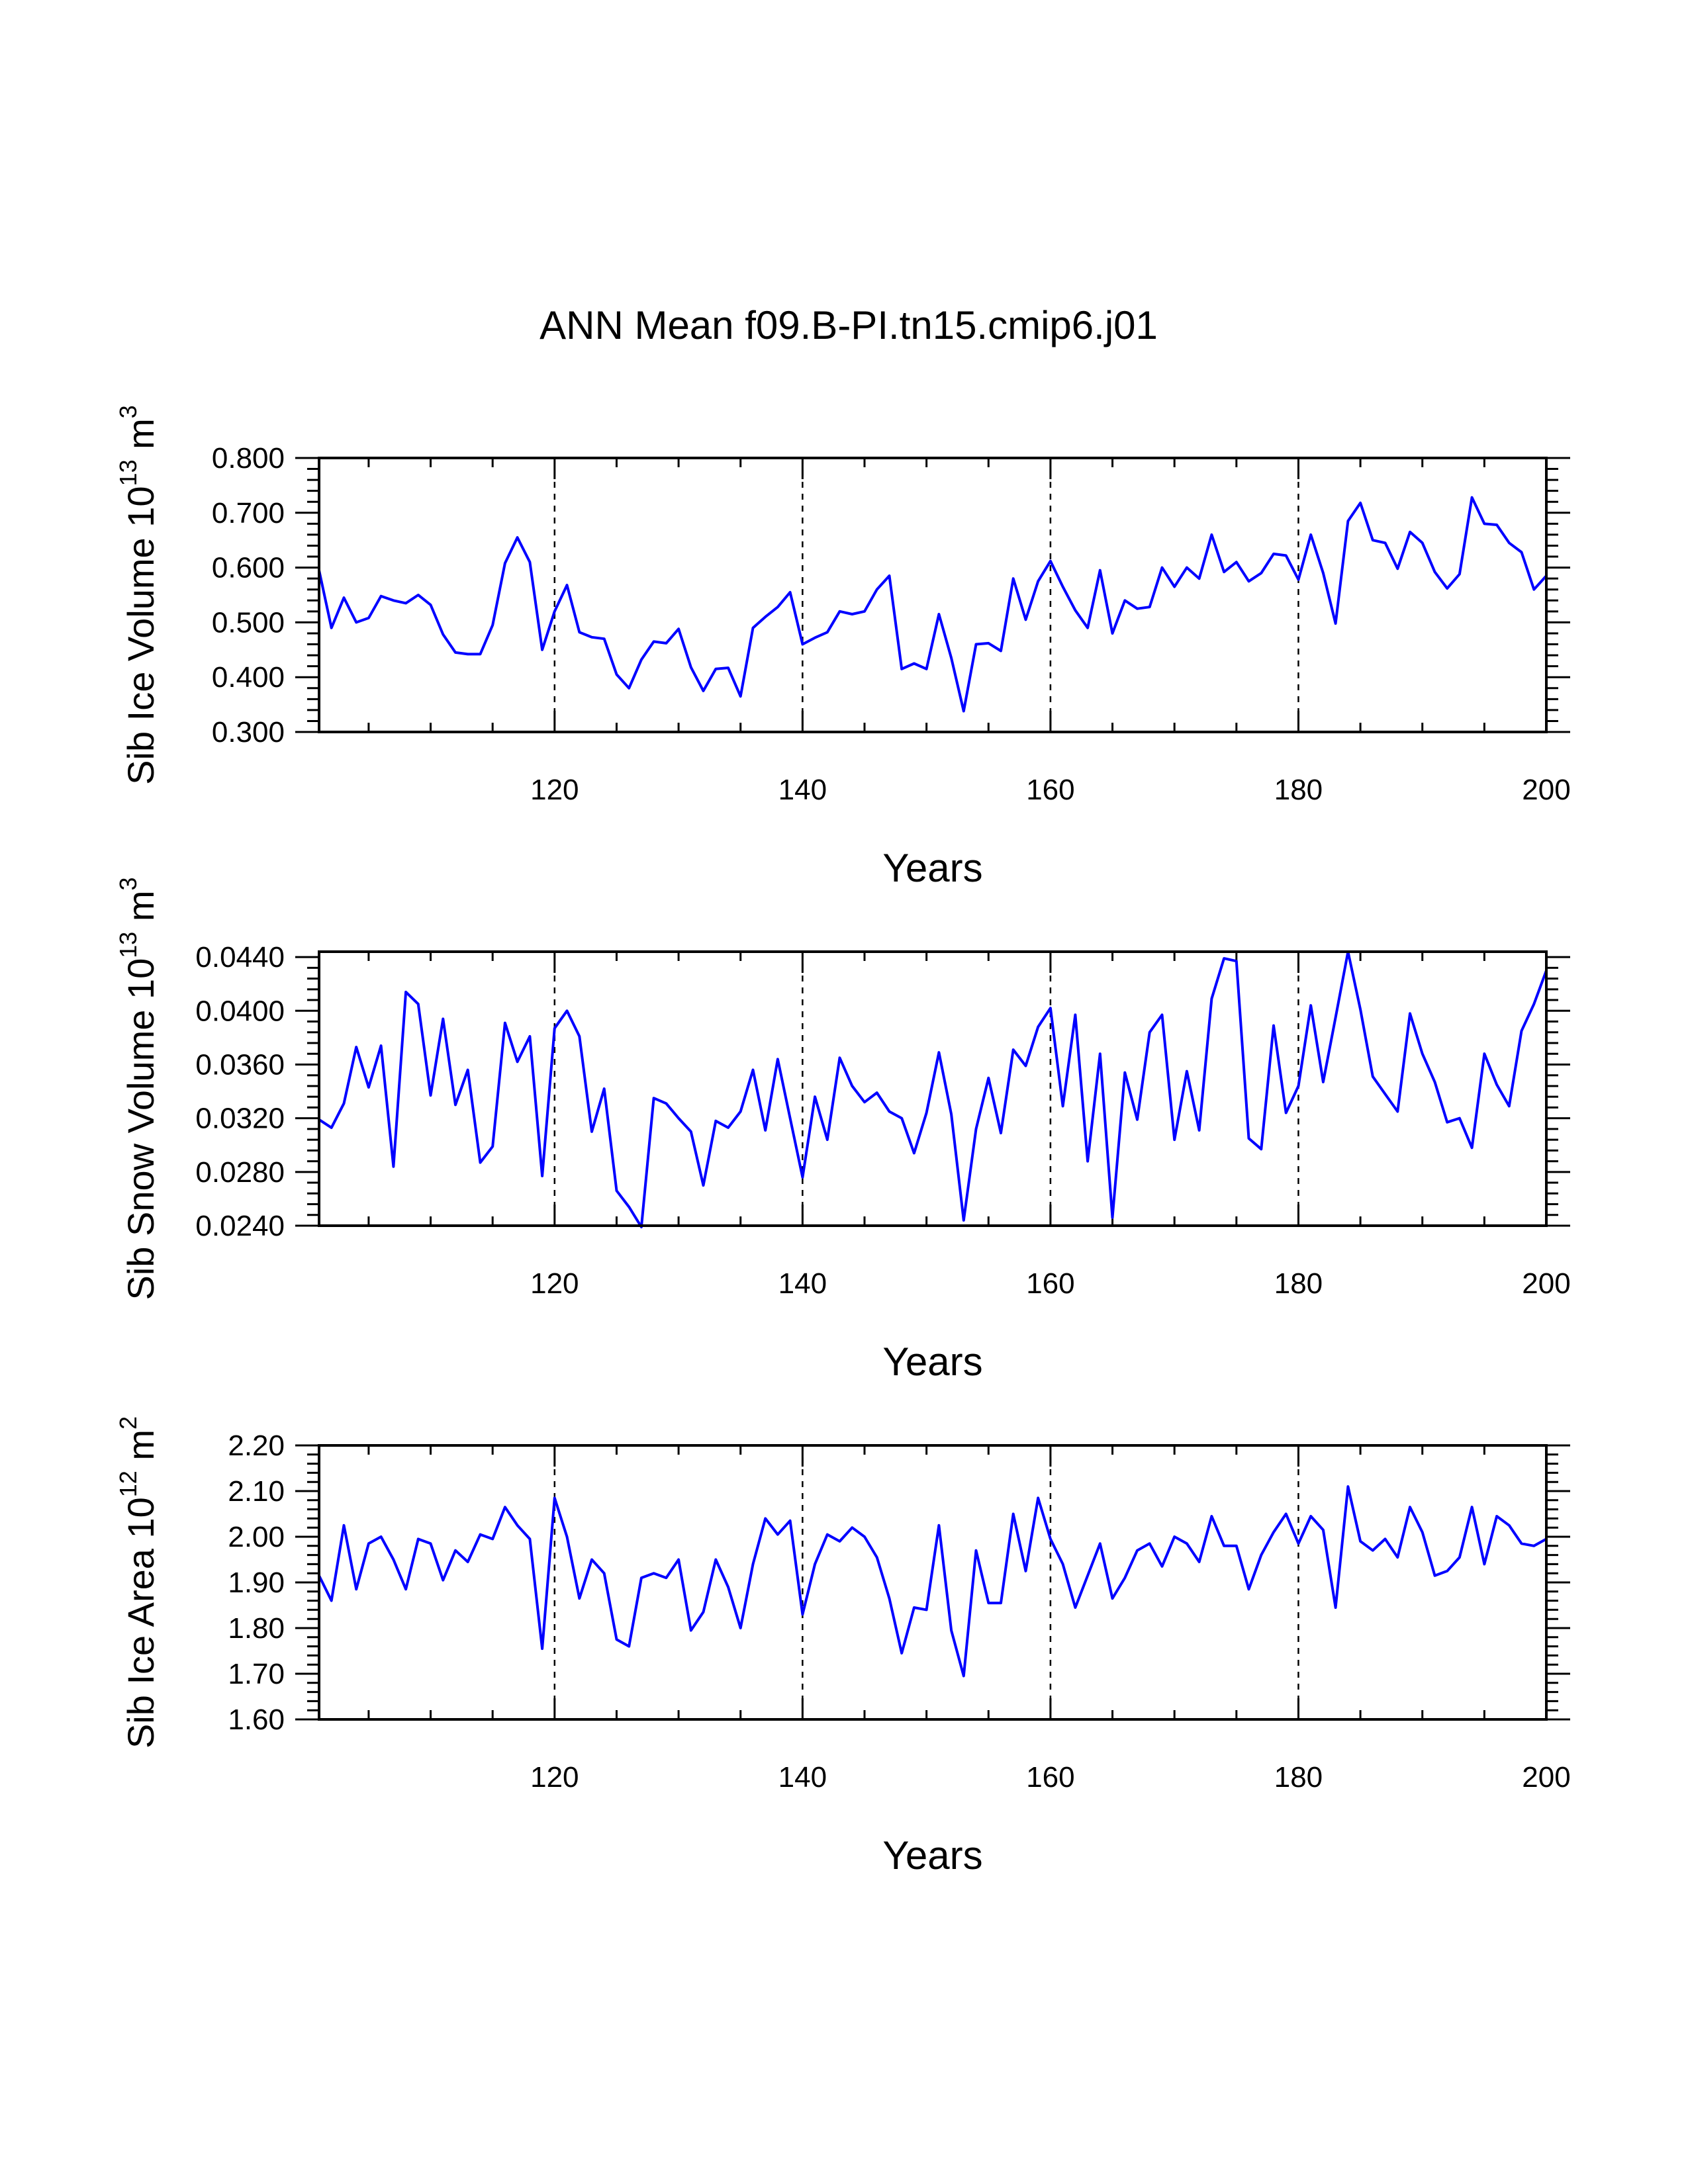  What do you see at coordinates (128, 1484) in the screenshot?
I see `y-axis-label-sup: 12` at bounding box center [128, 1484].